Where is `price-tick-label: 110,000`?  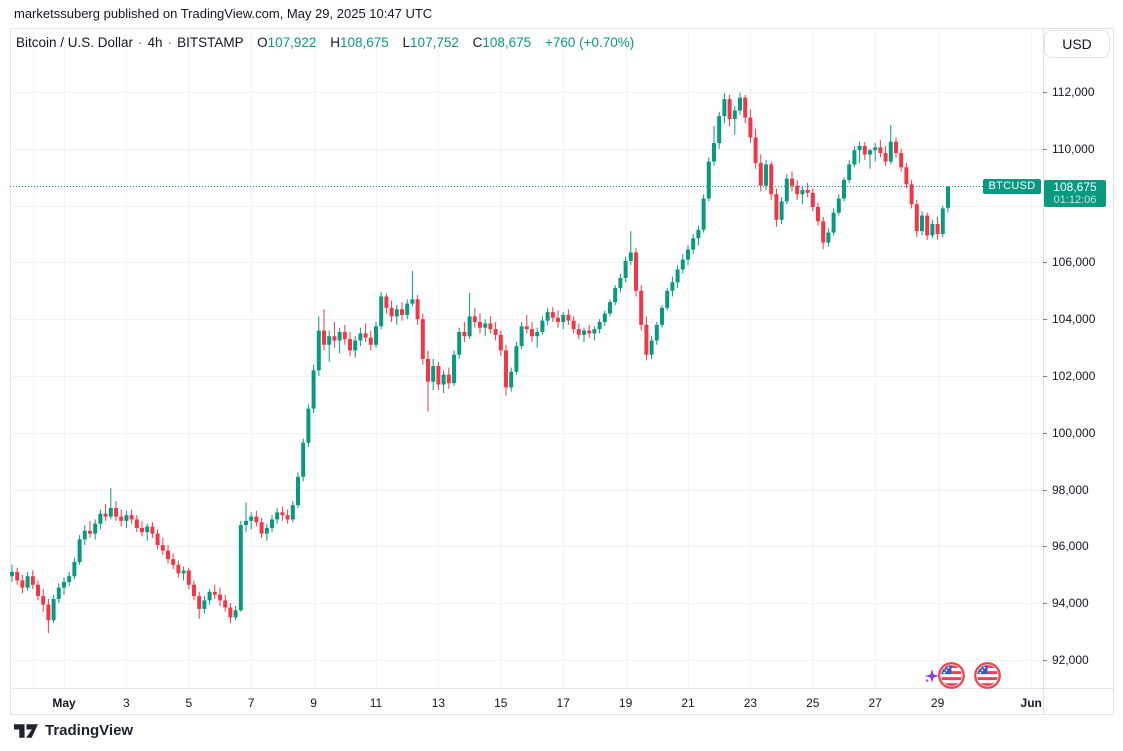 price-tick-label: 110,000 is located at coordinates (1073, 148).